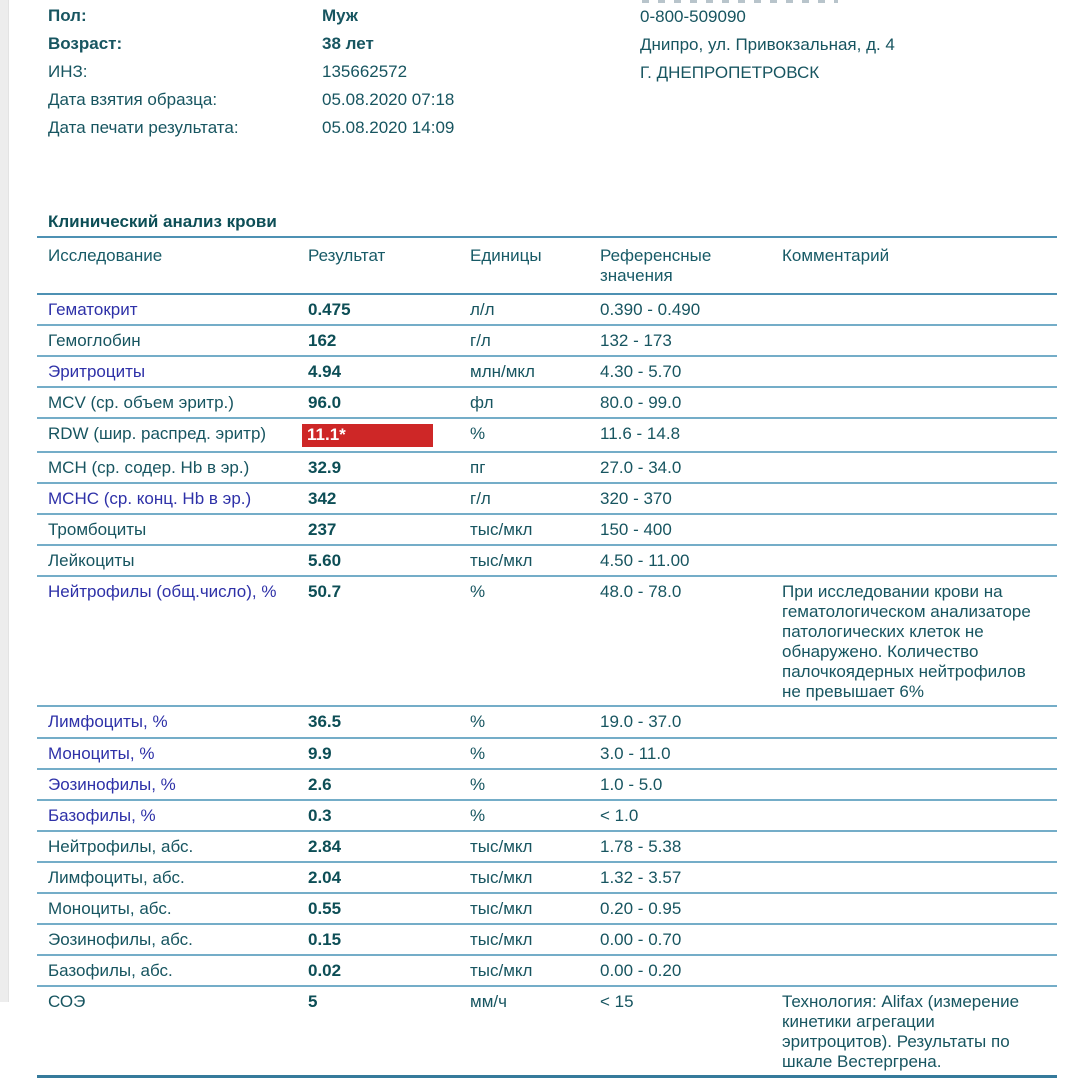  I want to click on patient-age-label: Возраст:, so click(85, 43).